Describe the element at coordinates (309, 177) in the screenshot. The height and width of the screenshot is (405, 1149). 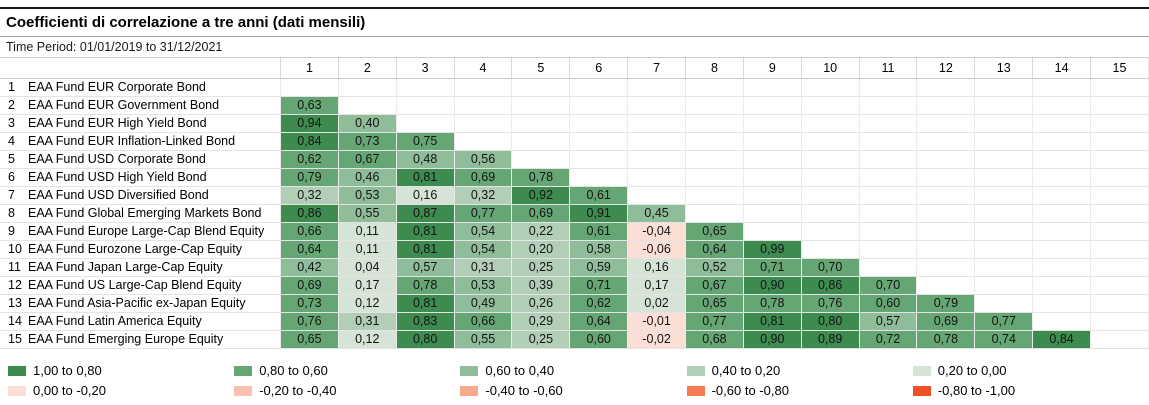
I see `matrix-cell: 0,79` at that location.